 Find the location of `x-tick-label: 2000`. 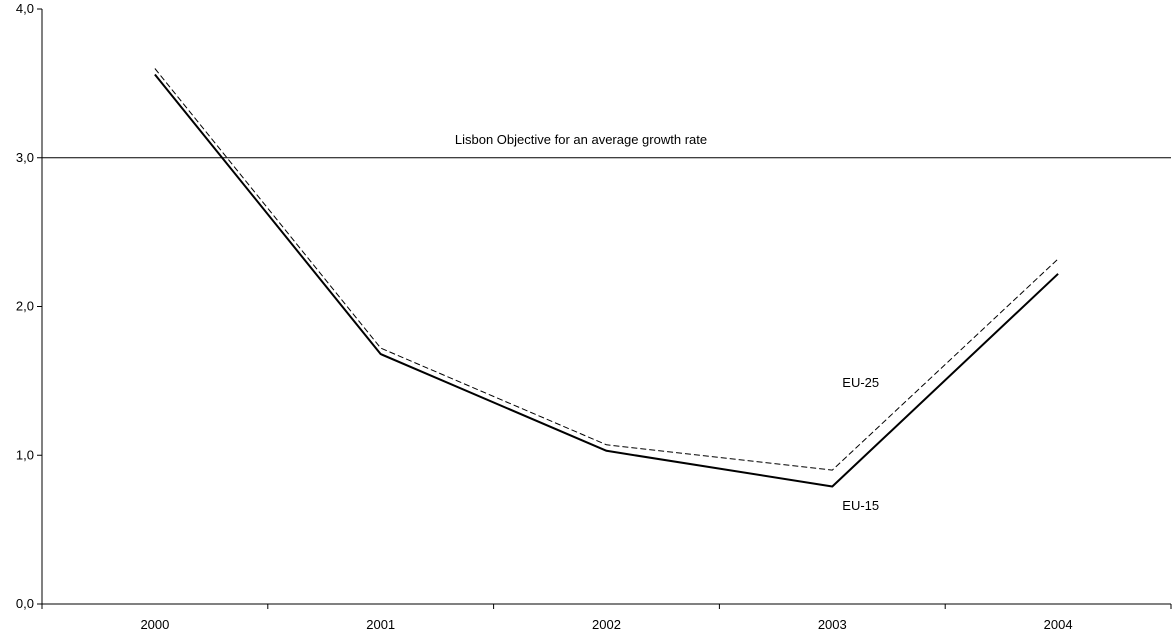

x-tick-label: 2000 is located at coordinates (154, 624).